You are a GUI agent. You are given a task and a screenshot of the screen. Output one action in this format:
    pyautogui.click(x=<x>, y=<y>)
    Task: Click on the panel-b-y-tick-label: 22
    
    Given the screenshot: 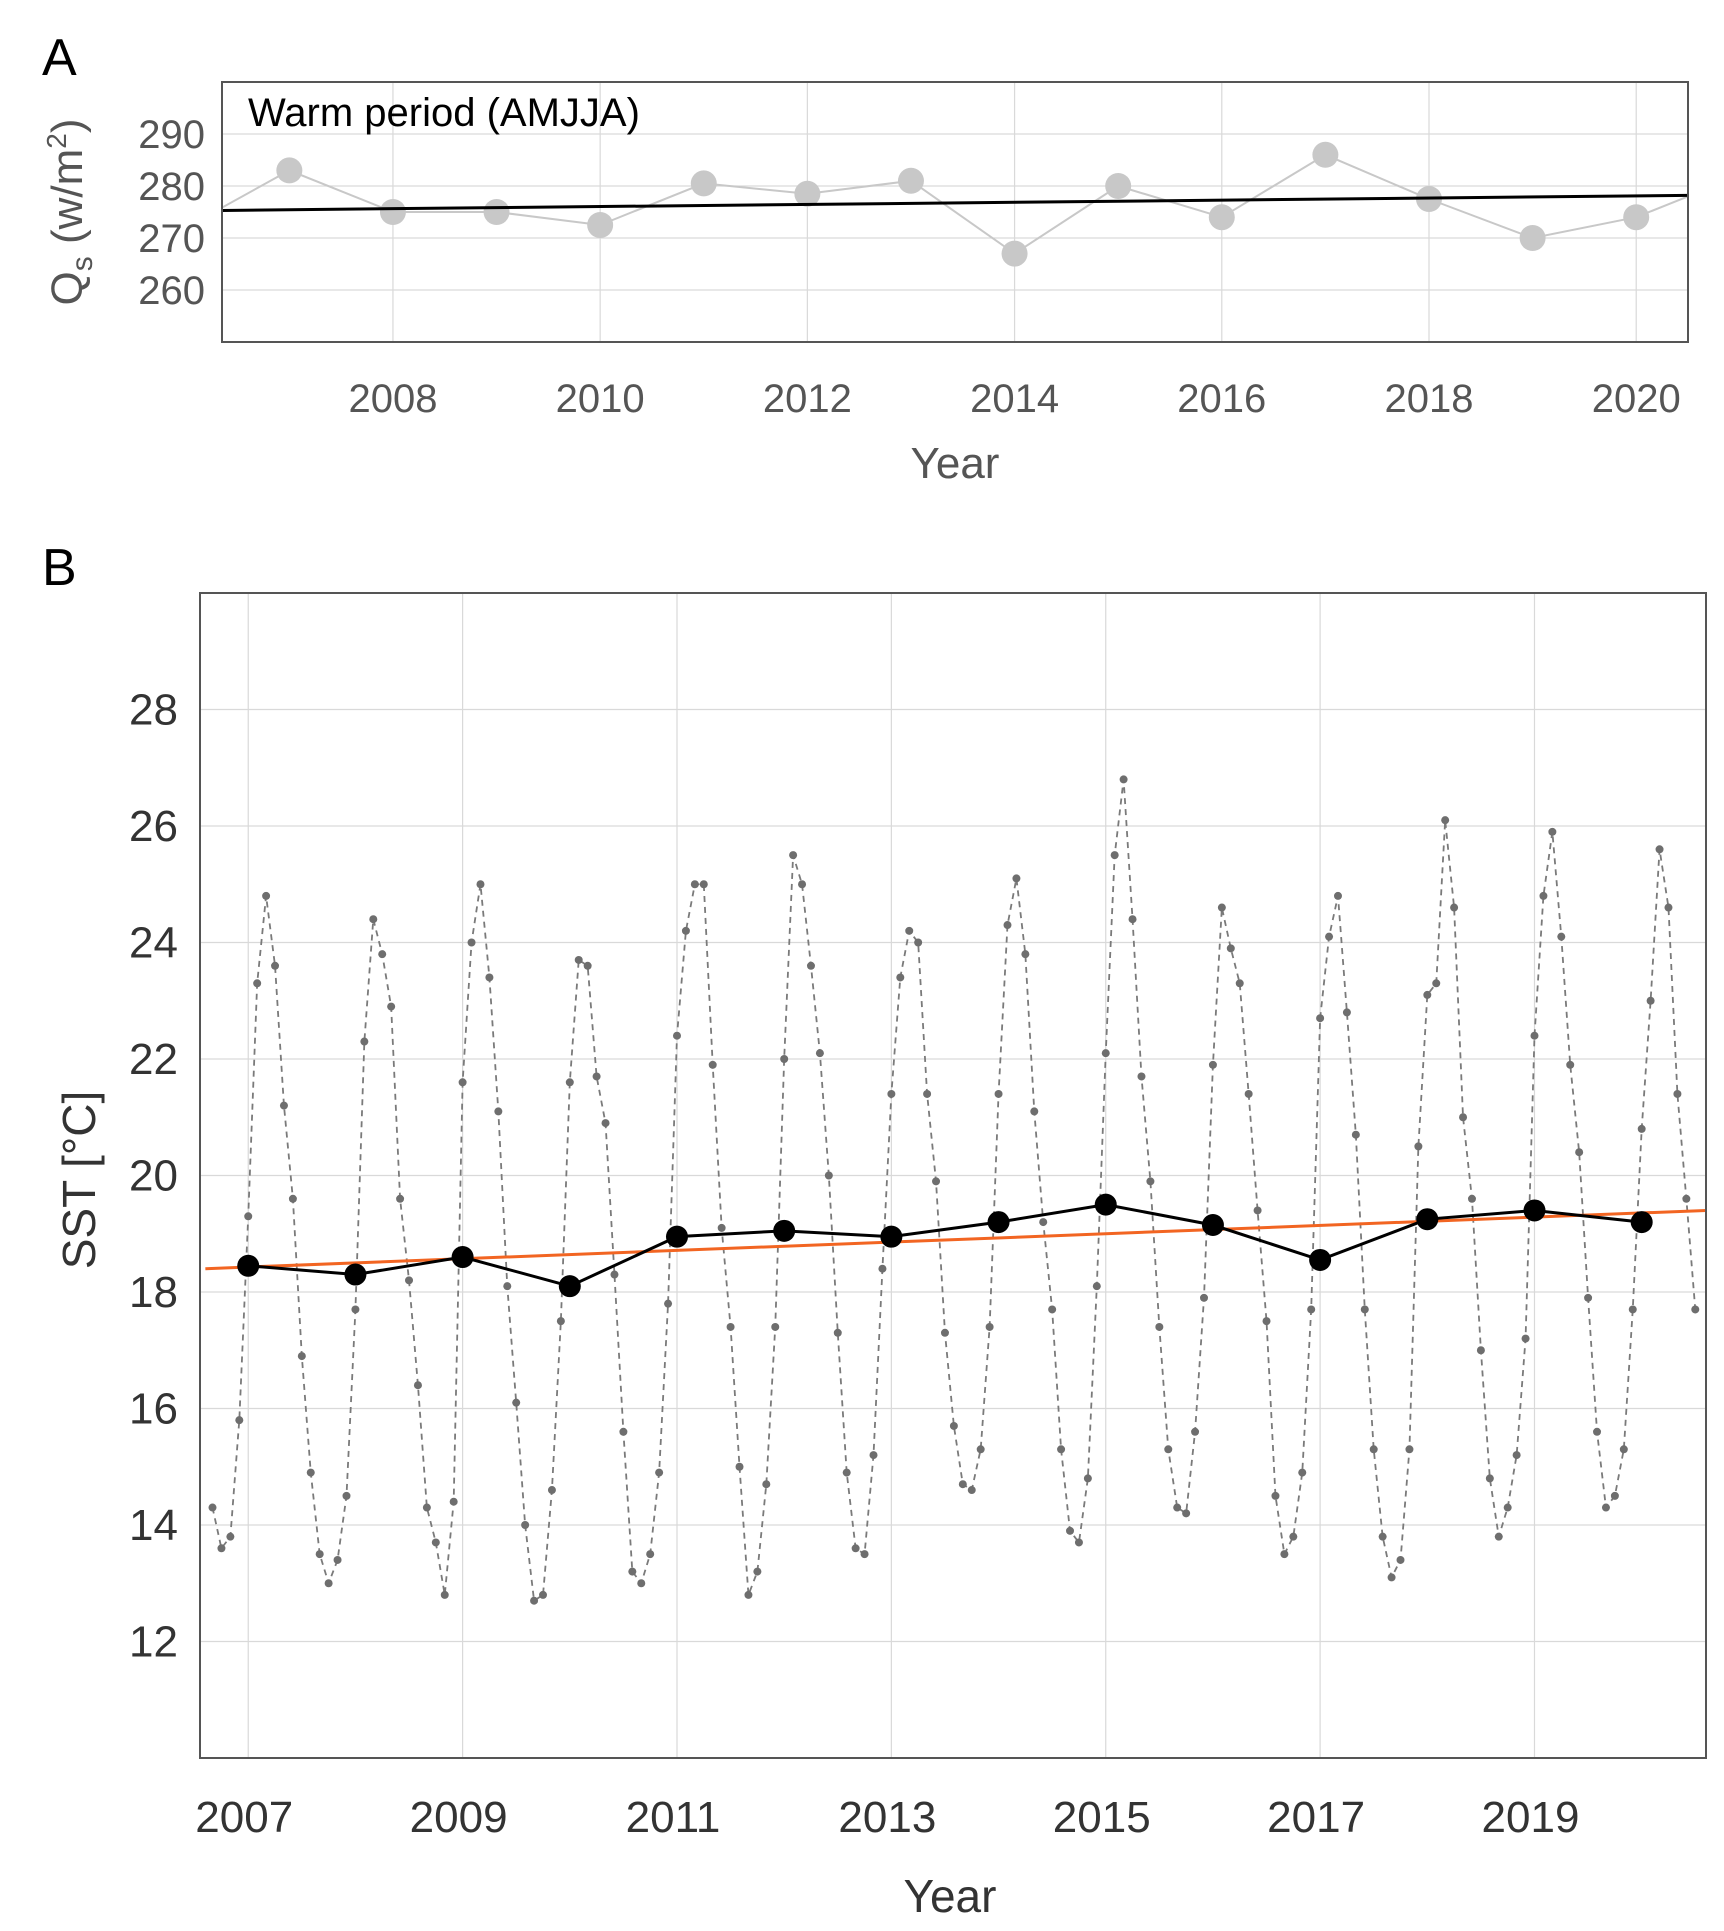 What is the action you would take?
    pyautogui.click(x=153, y=1059)
    